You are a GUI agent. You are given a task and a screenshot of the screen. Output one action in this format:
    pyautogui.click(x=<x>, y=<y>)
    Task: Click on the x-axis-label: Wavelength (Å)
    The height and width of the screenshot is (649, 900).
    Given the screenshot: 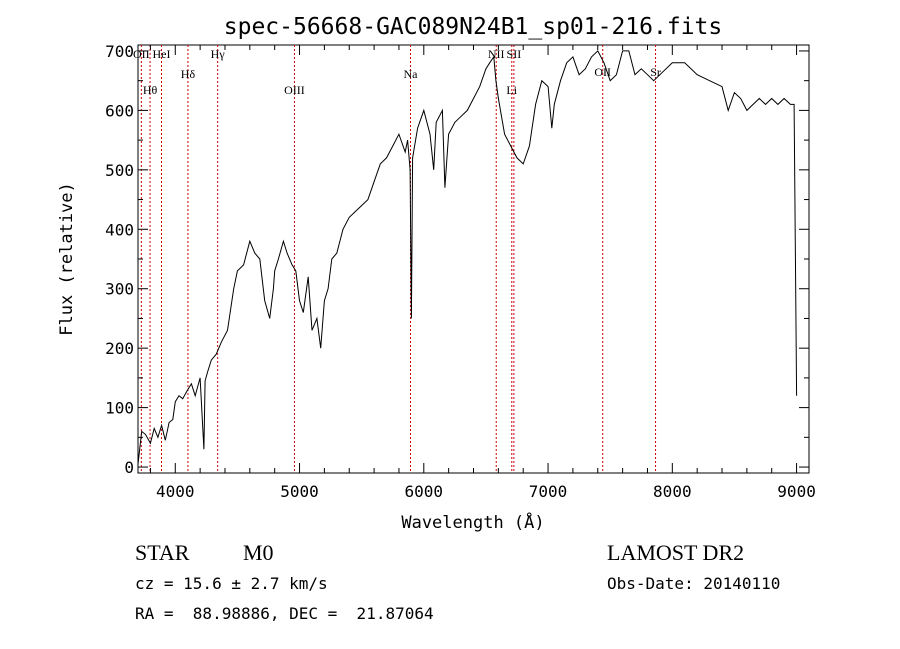 What is the action you would take?
    pyautogui.click(x=472, y=522)
    